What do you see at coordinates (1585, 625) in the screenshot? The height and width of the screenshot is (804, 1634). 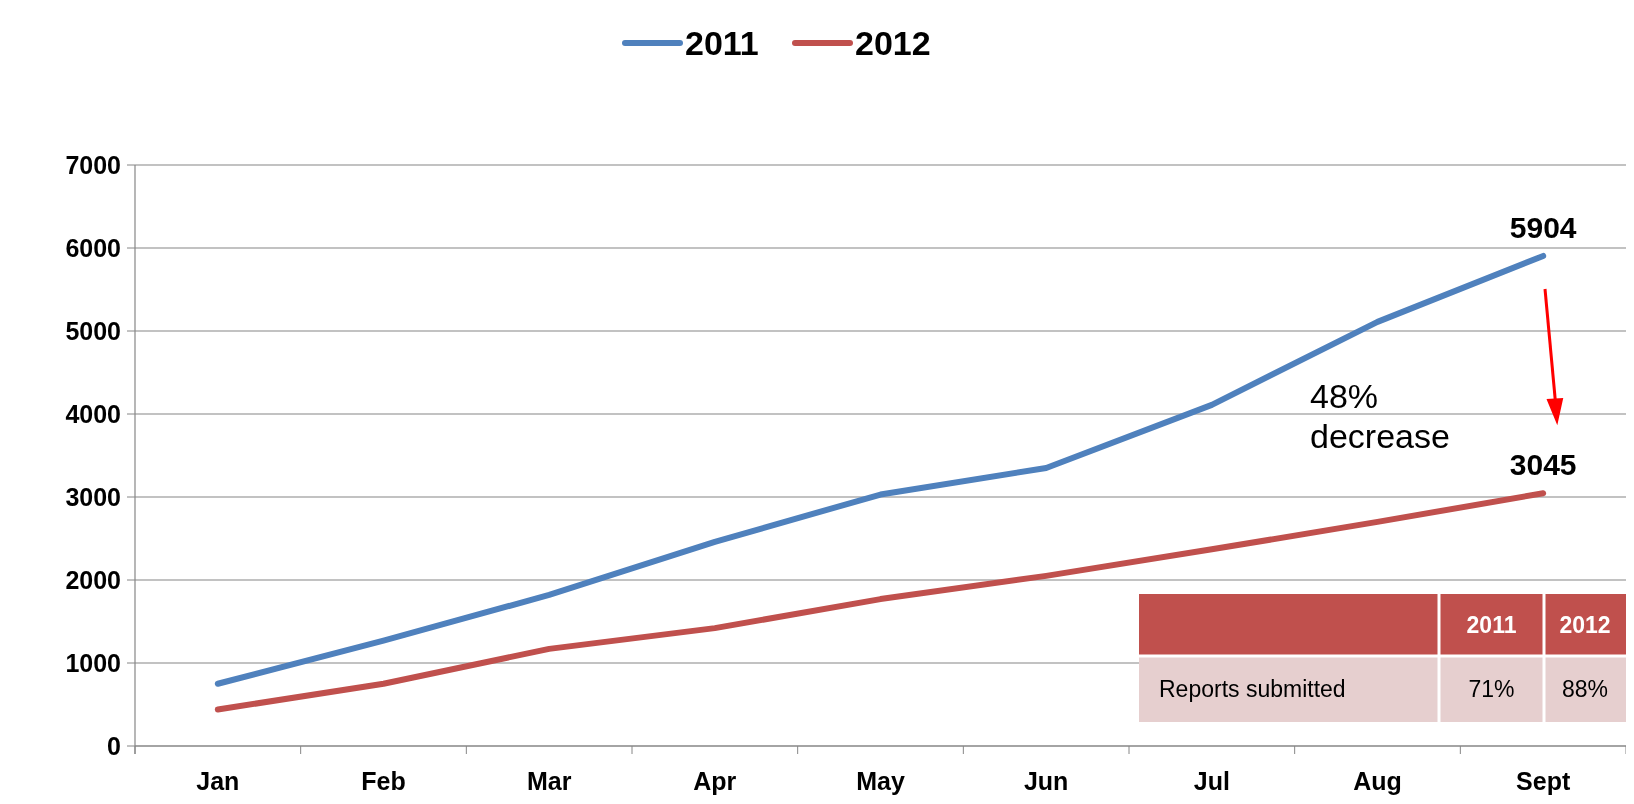 I see `text: 2012` at bounding box center [1585, 625].